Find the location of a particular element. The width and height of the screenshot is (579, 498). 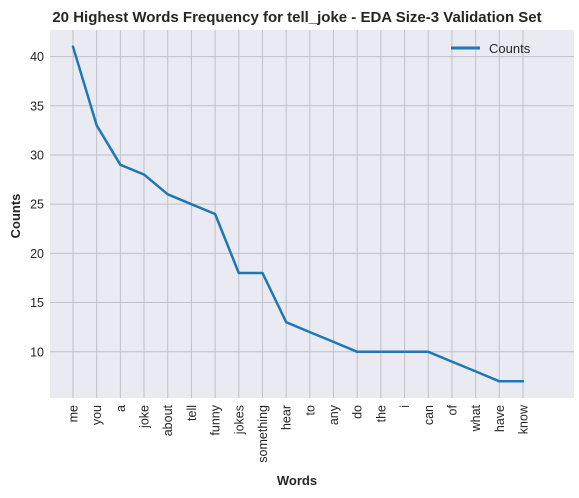

x-tick-label: about is located at coordinates (168, 420).